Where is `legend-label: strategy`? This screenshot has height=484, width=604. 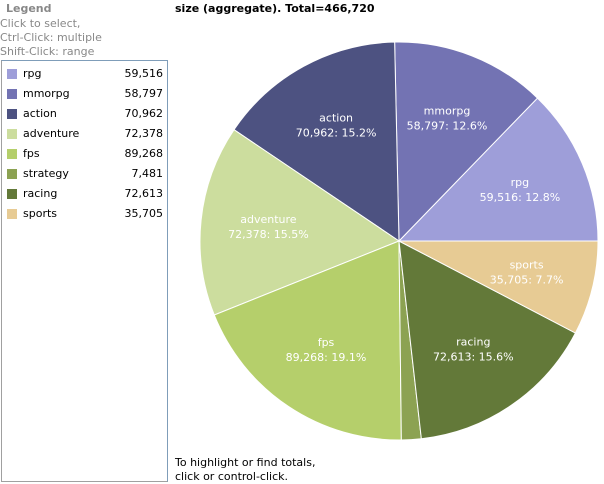 legend-label: strategy is located at coordinates (46, 173).